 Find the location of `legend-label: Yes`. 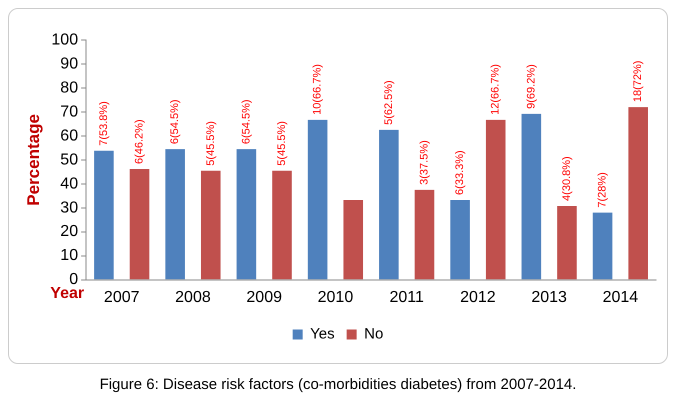

legend-label: Yes is located at coordinates (322, 334).